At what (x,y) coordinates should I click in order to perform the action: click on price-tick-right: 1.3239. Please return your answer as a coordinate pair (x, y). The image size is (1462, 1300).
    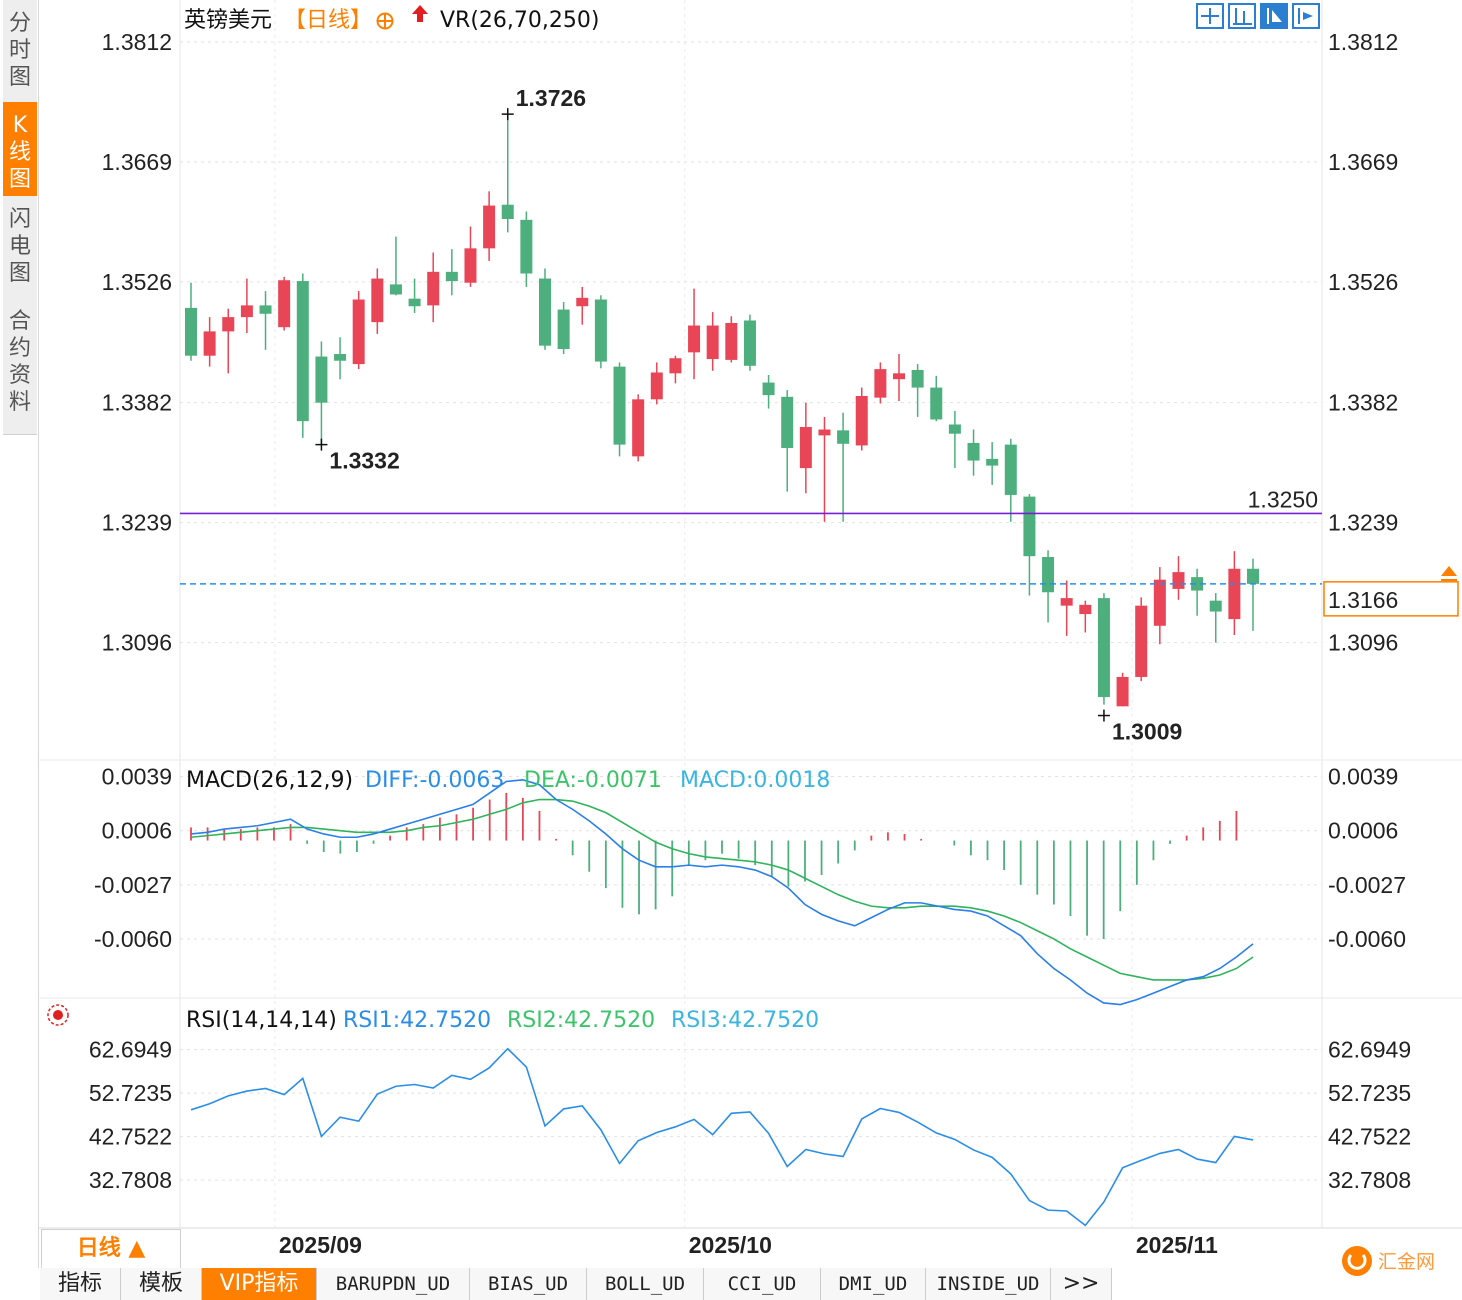
    Looking at the image, I should click on (1363, 523).